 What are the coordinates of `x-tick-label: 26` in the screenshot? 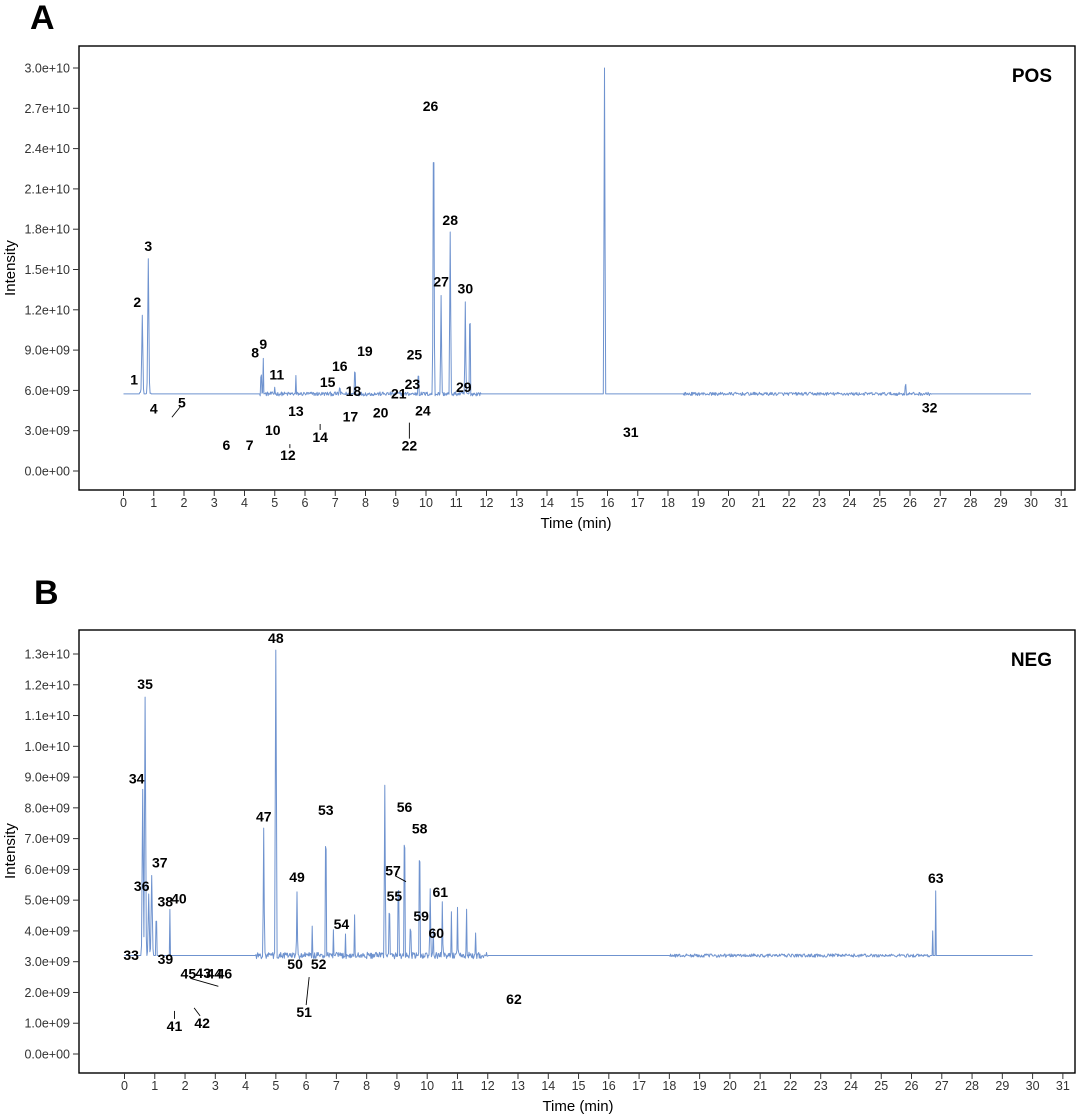 It's located at (910, 503).